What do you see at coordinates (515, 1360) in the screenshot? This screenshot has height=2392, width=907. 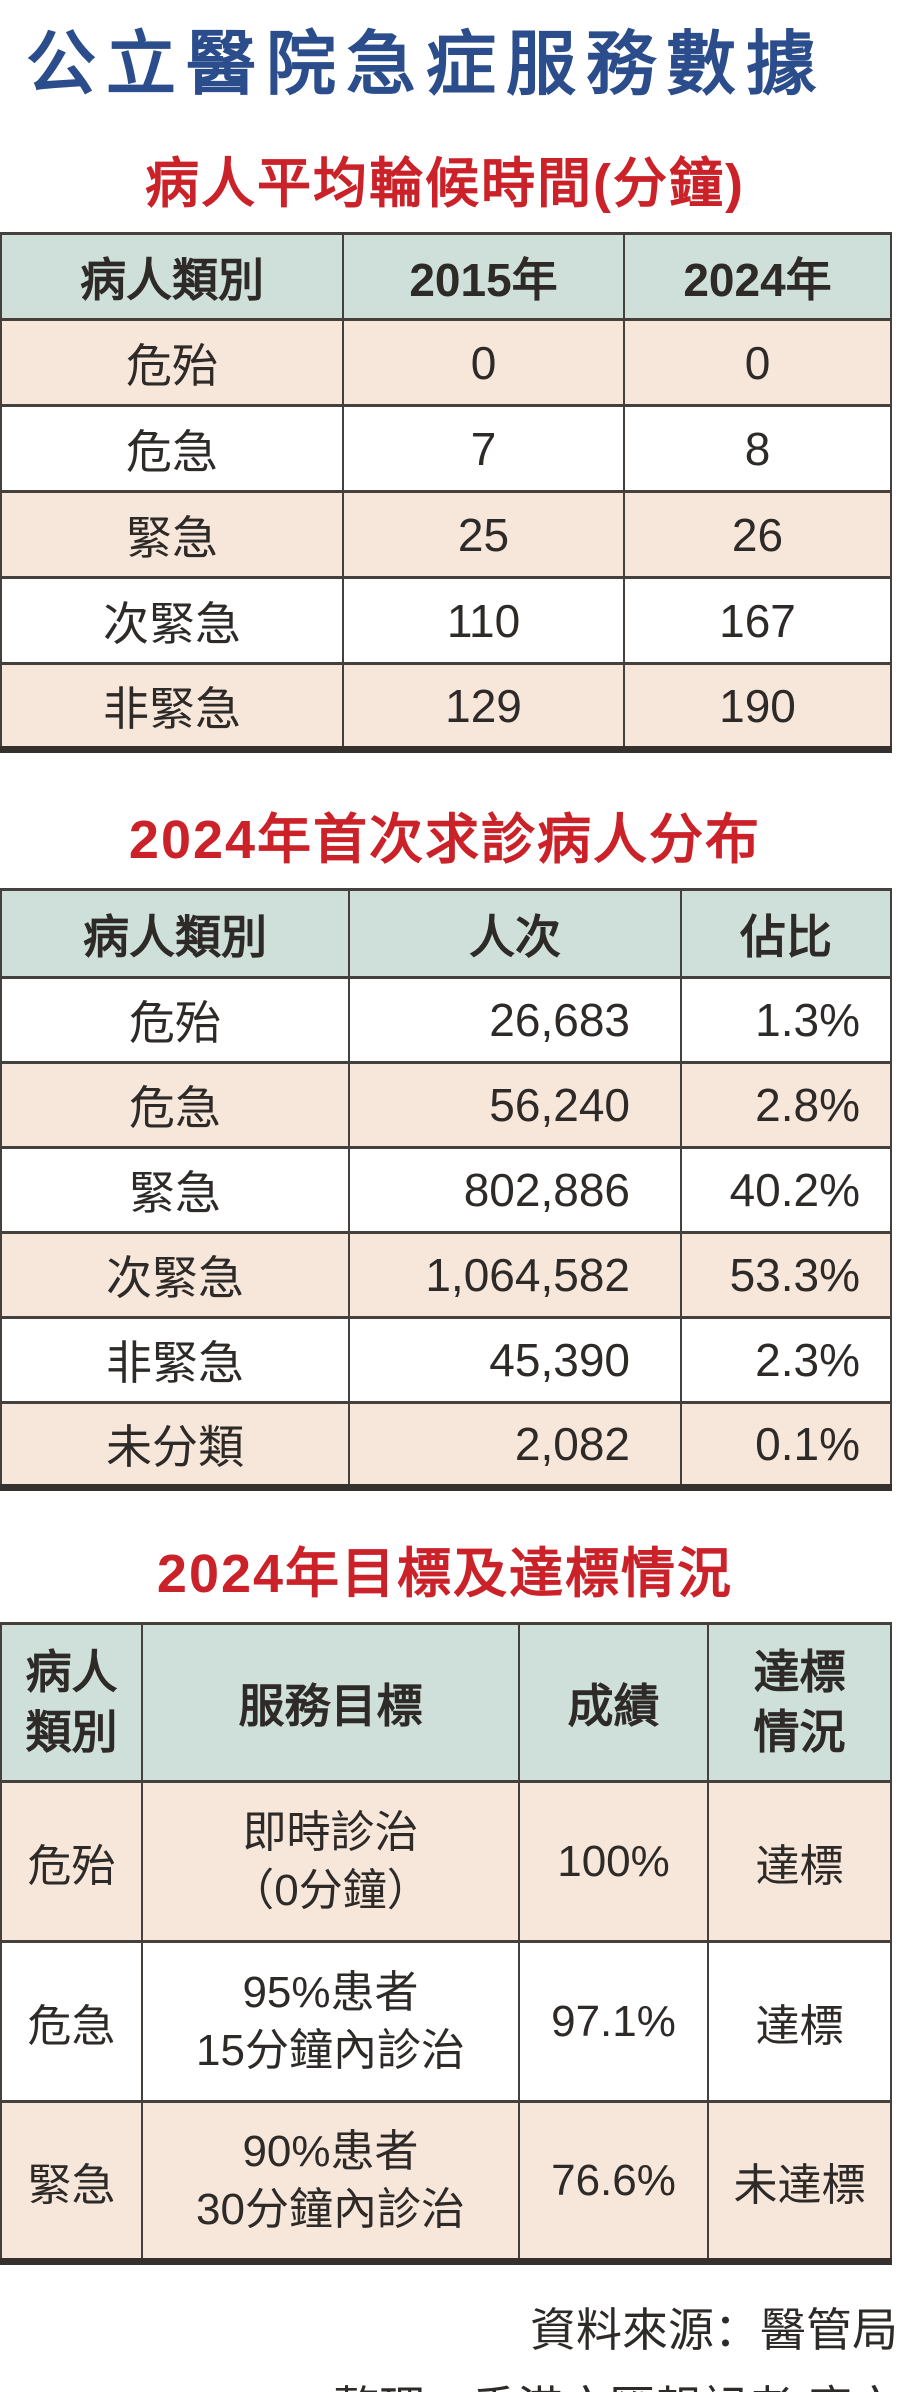 I see `cell-attendance-count: 45,390` at bounding box center [515, 1360].